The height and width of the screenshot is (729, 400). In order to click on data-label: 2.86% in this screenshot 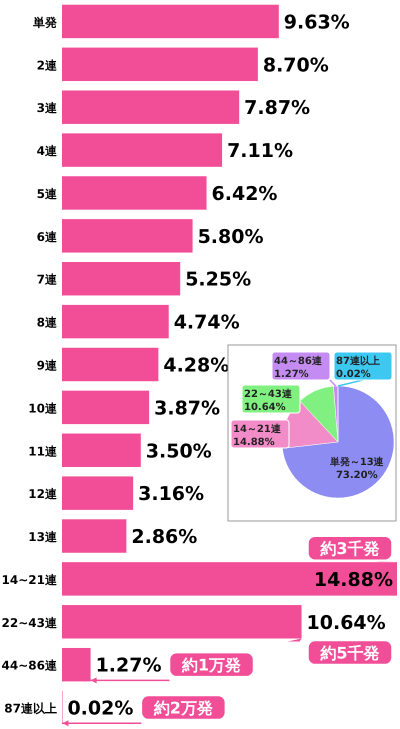, I will do `click(164, 537)`.